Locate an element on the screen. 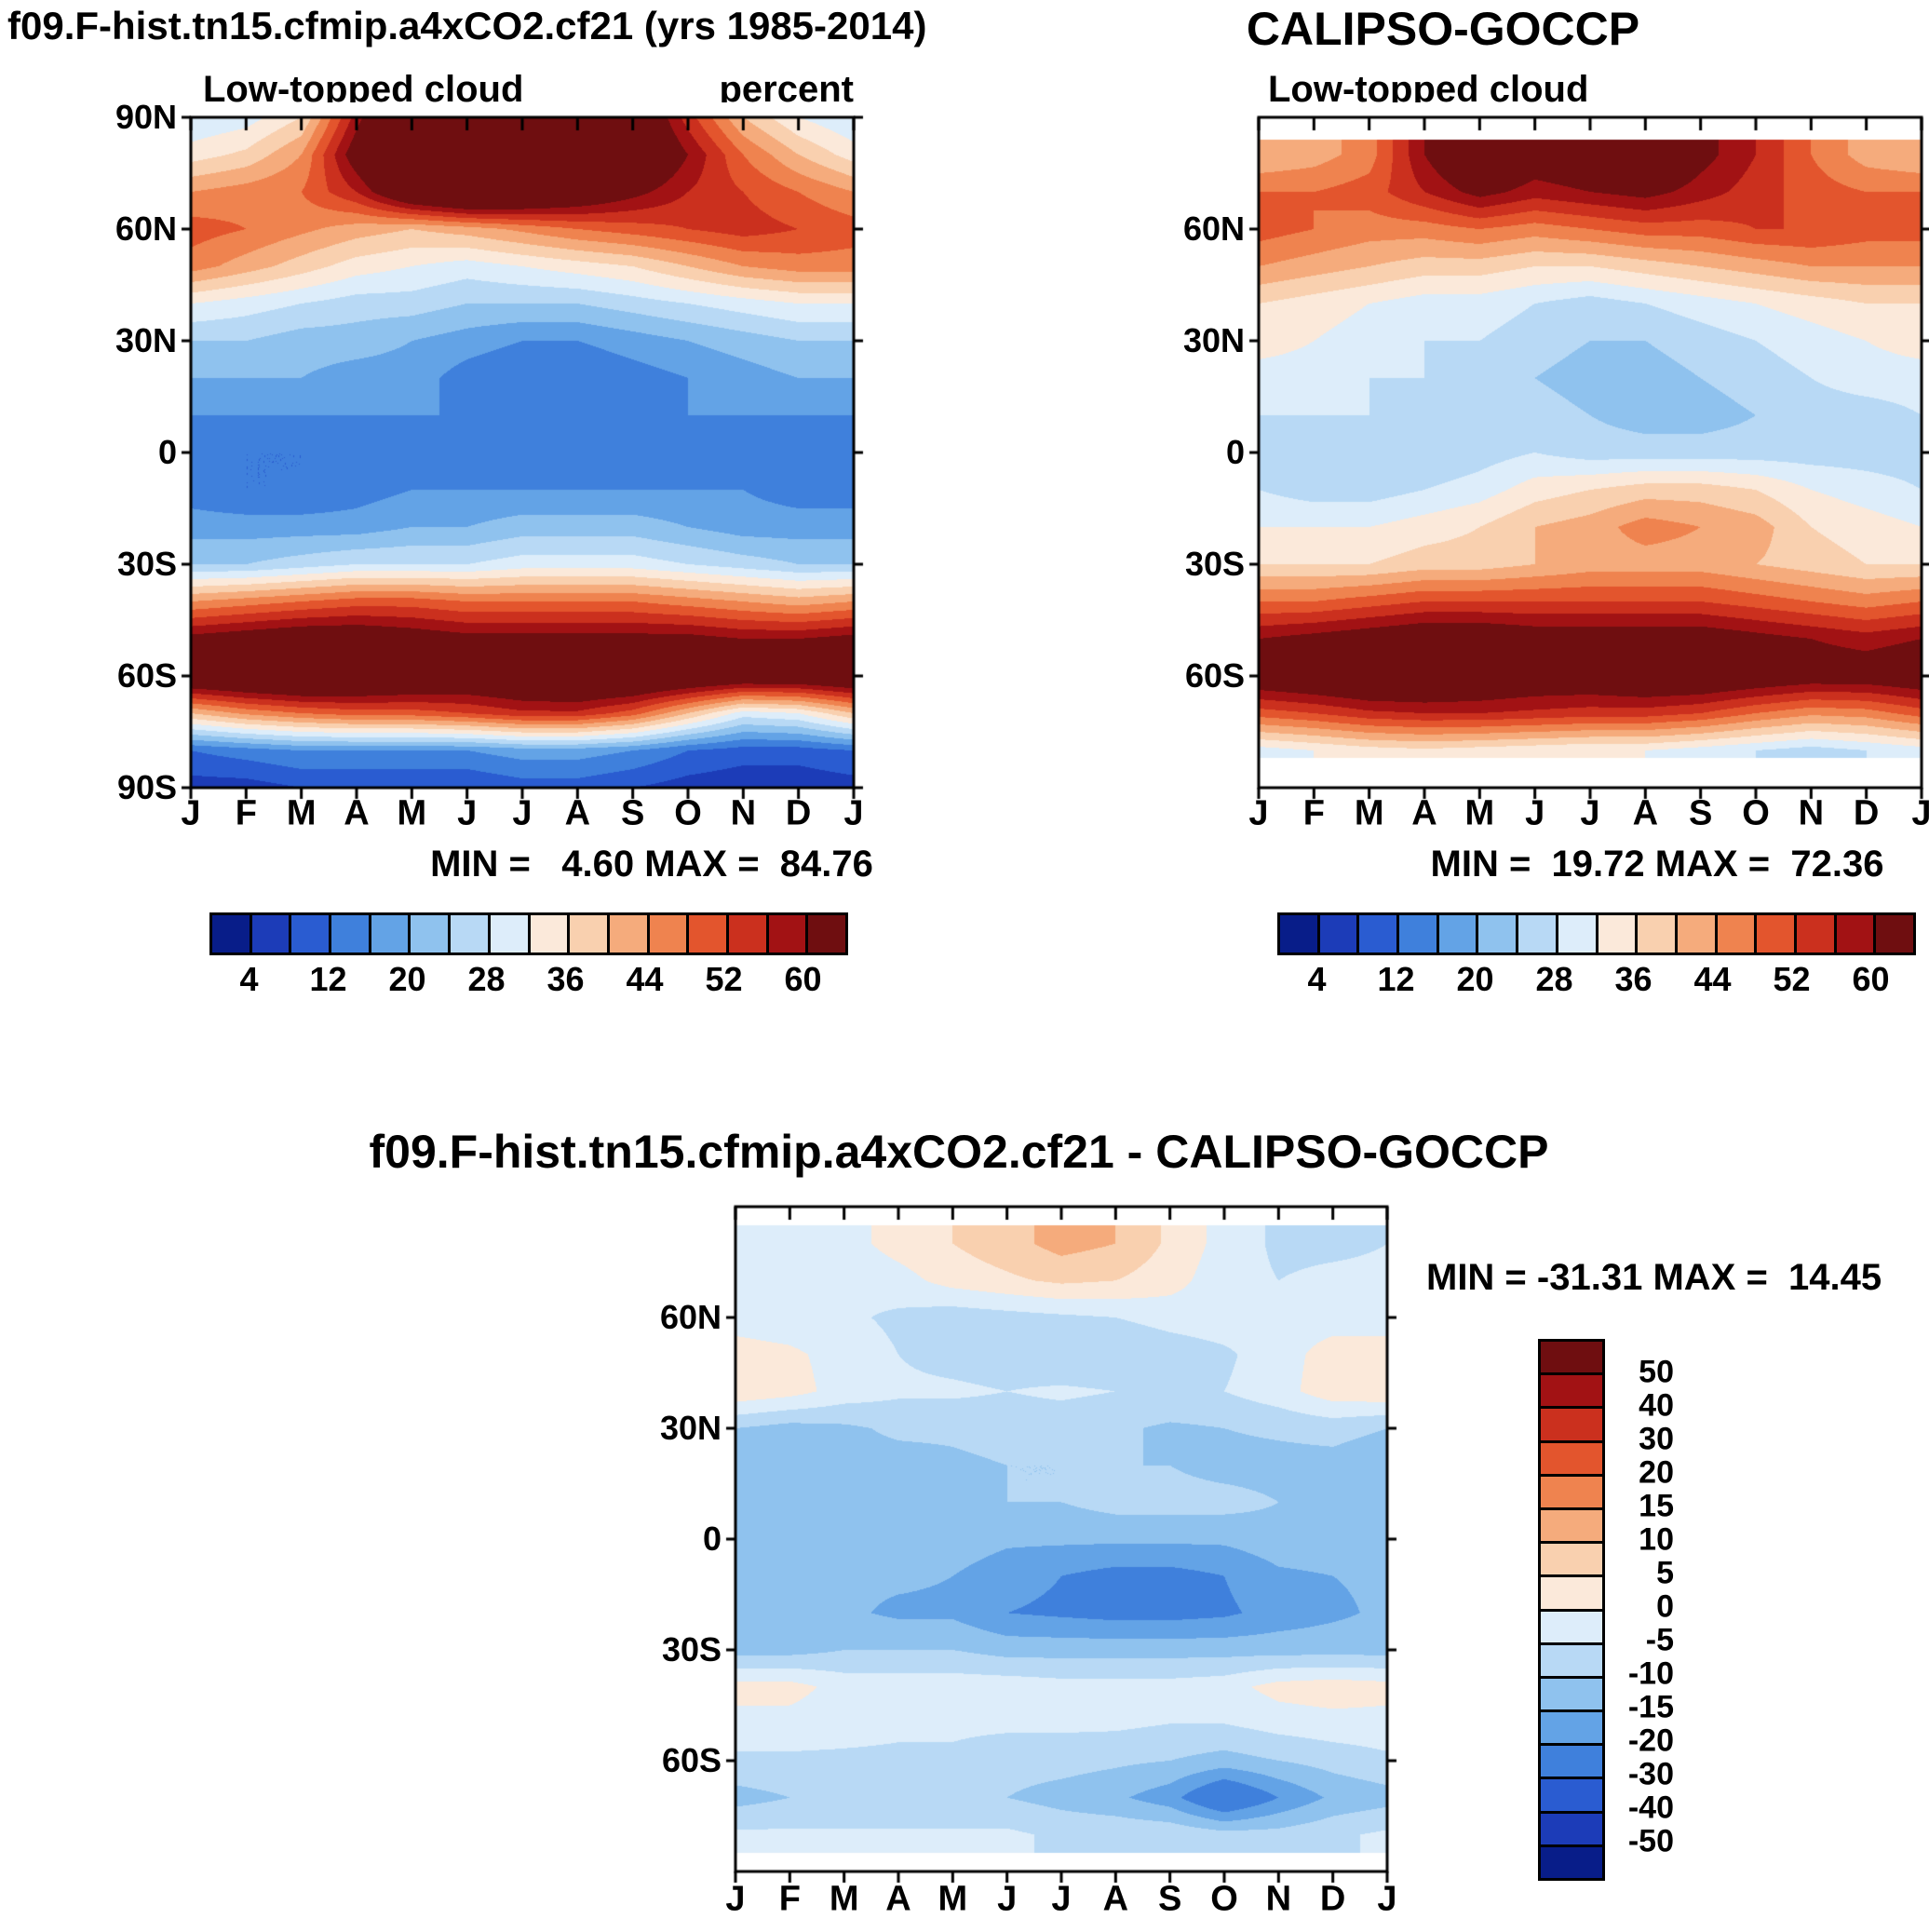 The width and height of the screenshot is (1929, 1932). y-axis-label: 90S is located at coordinates (146, 787).